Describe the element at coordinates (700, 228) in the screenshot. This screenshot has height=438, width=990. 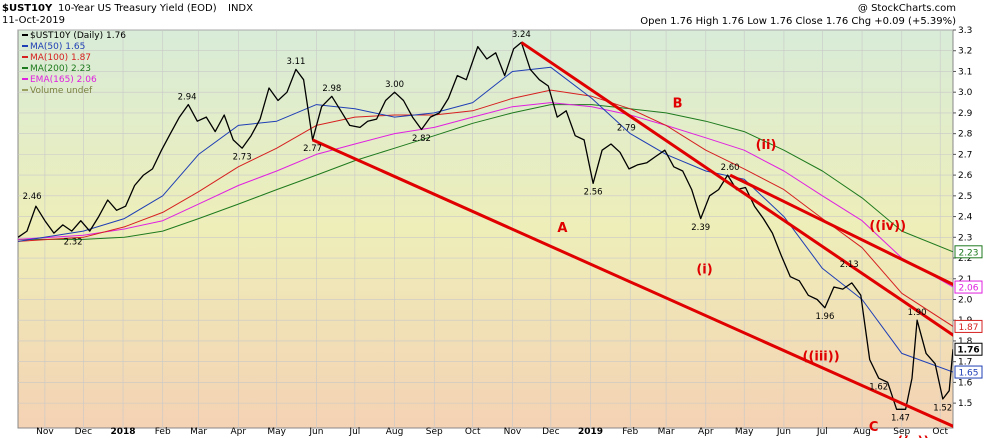
I see `value-label: 2.39` at that location.